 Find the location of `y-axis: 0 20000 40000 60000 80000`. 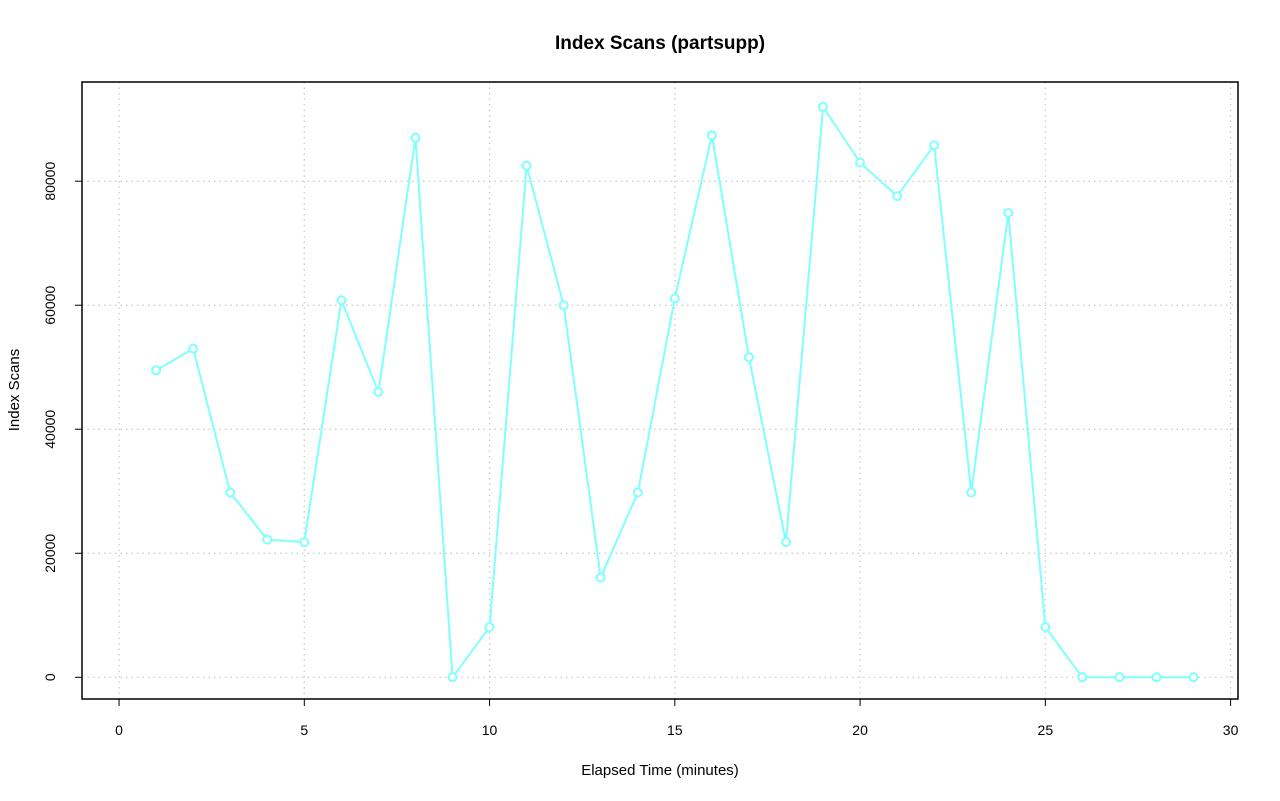

y-axis: 0 20000 40000 60000 80000 is located at coordinates (62, 421).